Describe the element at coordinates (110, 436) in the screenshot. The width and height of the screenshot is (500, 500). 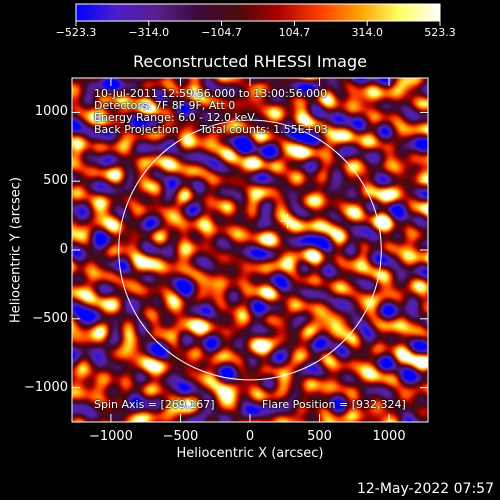
I see `x-tick-label: −1000` at that location.